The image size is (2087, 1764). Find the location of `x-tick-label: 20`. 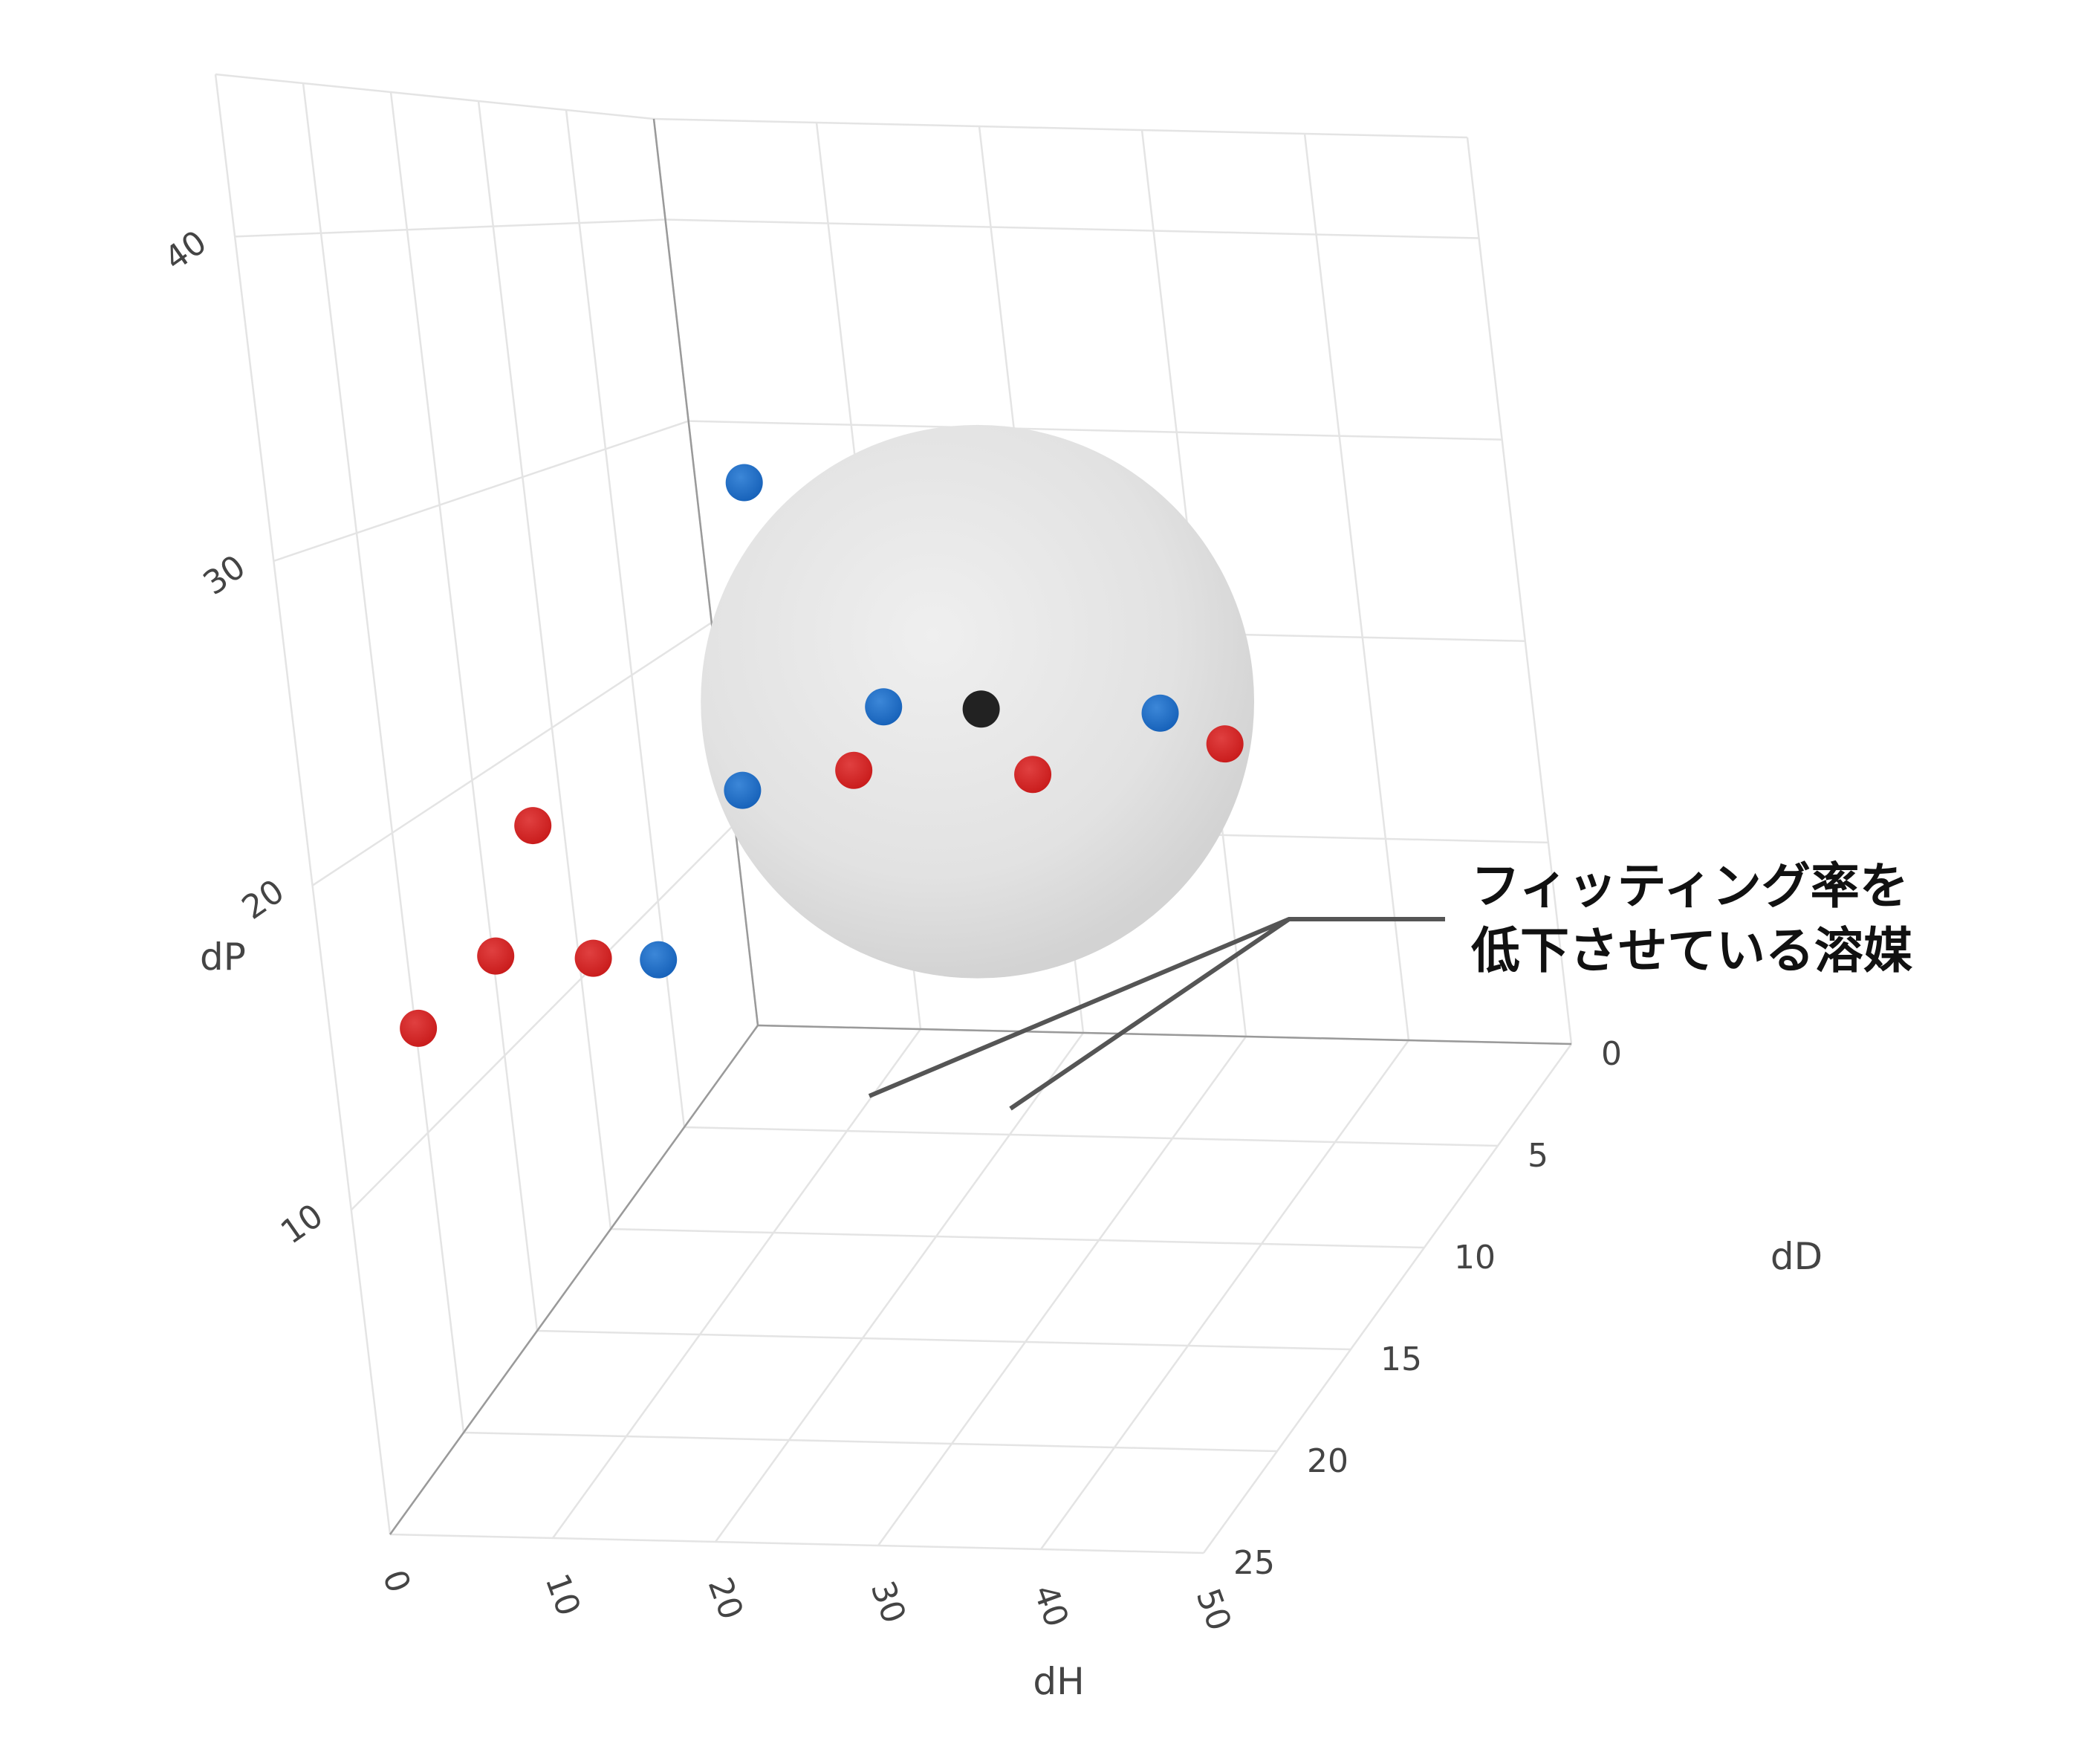

x-tick-label: 20 is located at coordinates (726, 1598).